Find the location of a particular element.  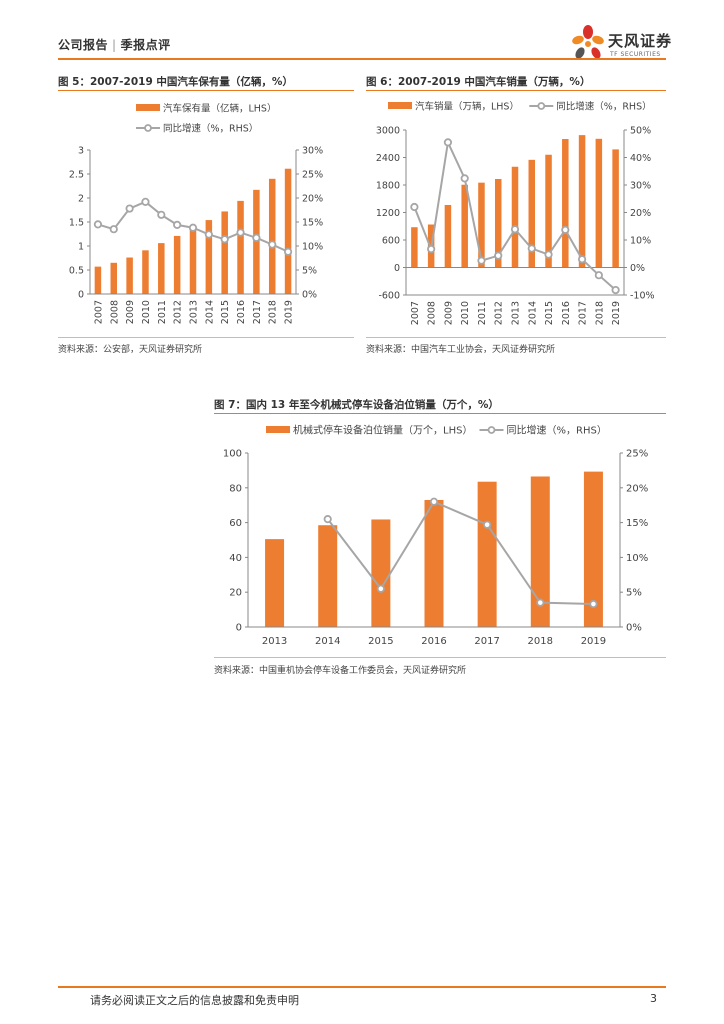

right-axis-tick-label: -10% is located at coordinates (642, 296).